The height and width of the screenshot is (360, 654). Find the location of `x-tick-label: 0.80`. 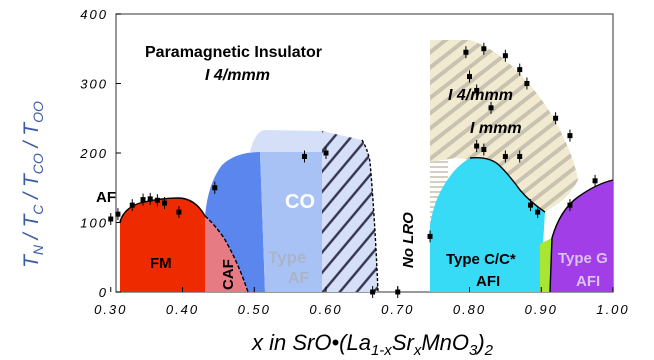

x-tick-label: 0.80 is located at coordinates (469, 309).